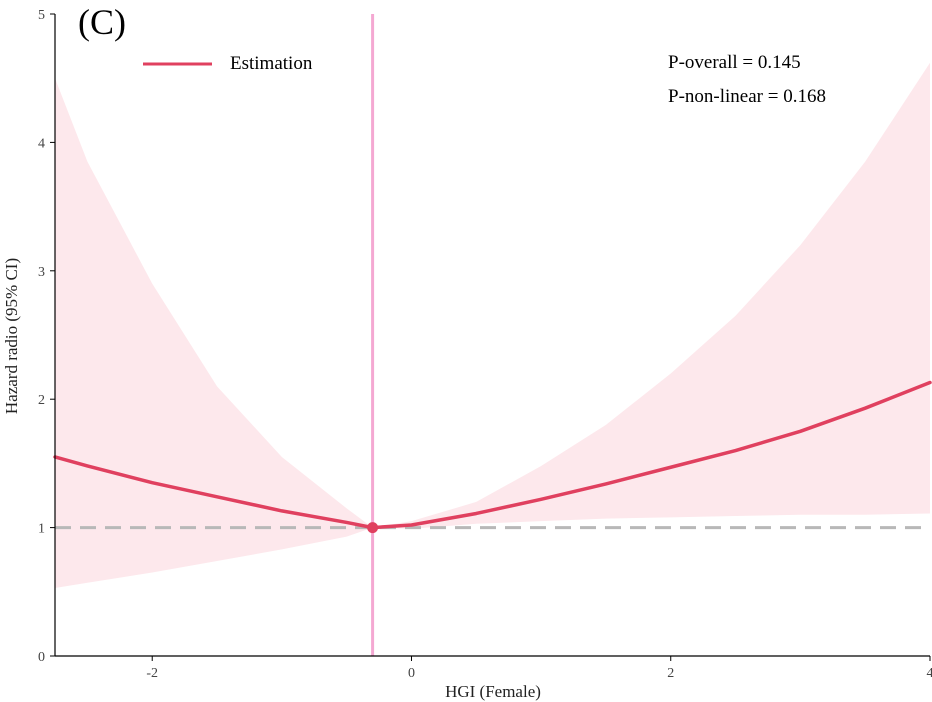 The width and height of the screenshot is (932, 702). Describe the element at coordinates (41, 272) in the screenshot. I see `y-tick-label: 3` at that location.